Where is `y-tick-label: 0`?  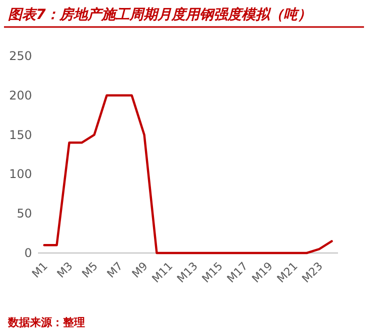 y-tick-label: 0 is located at coordinates (28, 253).